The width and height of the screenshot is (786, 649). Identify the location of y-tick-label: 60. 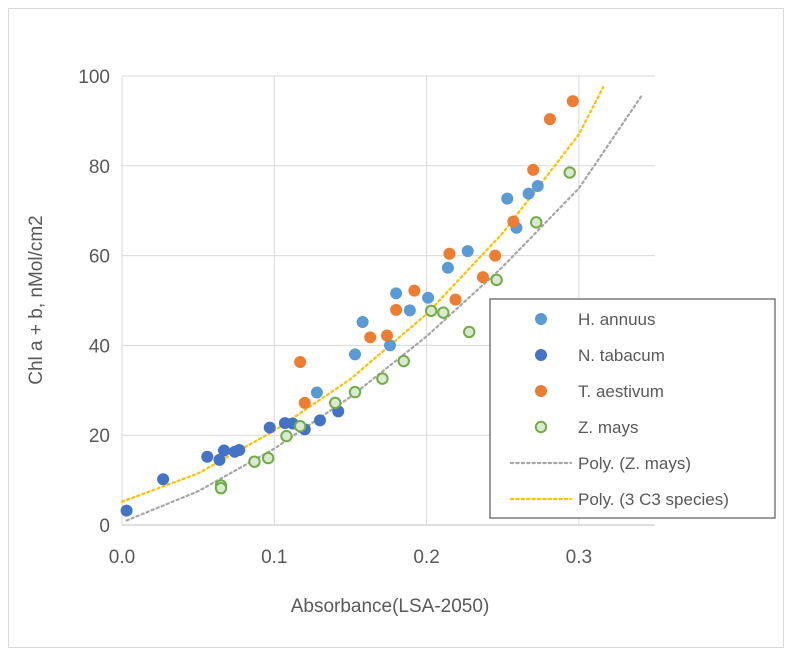
(99, 257).